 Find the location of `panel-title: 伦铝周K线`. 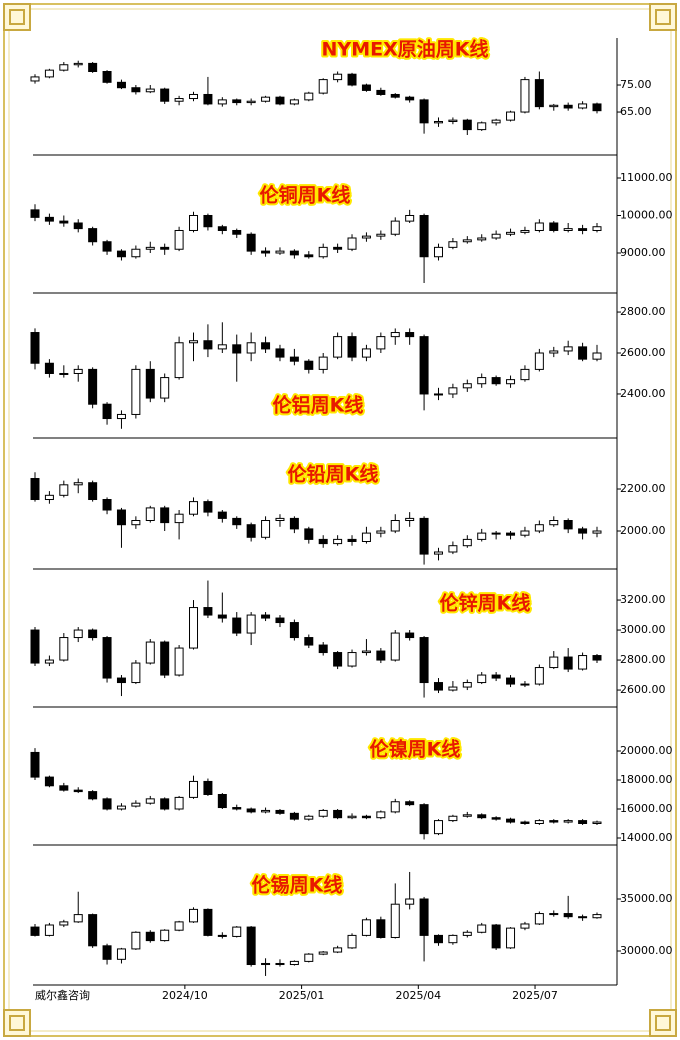

panel-title: 伦铝周K线 is located at coordinates (318, 405).